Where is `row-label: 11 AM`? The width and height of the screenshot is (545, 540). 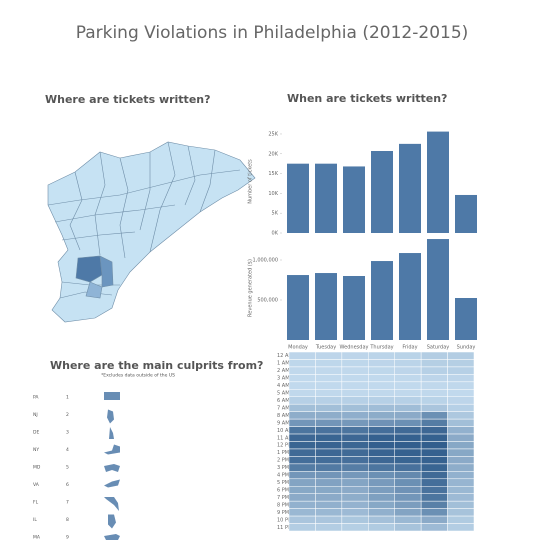 row-label: 11 AM is located at coordinates (285, 438).